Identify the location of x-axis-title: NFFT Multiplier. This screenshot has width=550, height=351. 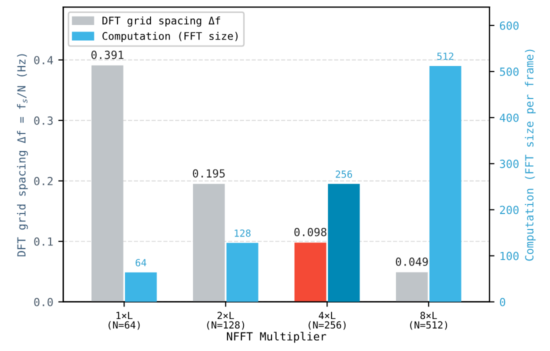
(276, 337).